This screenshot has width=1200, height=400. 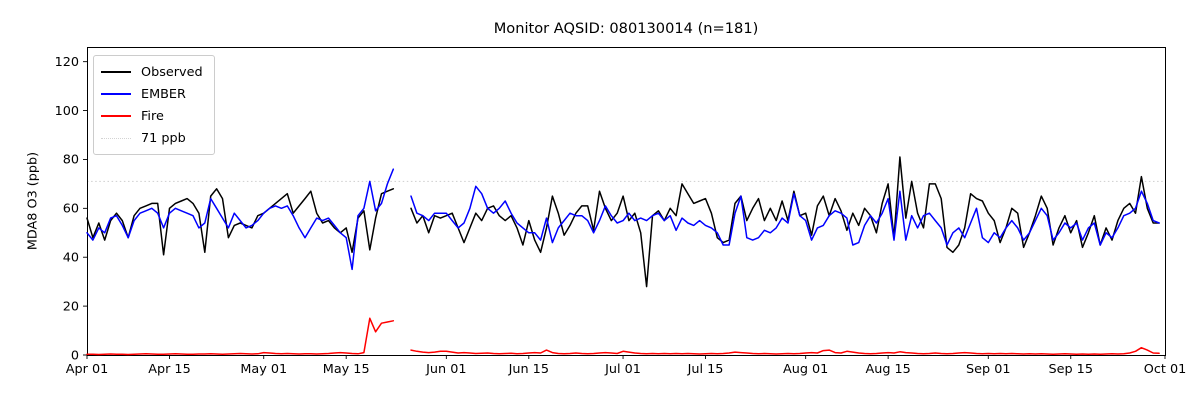 I want to click on legend-label: Fire, so click(x=152, y=116).